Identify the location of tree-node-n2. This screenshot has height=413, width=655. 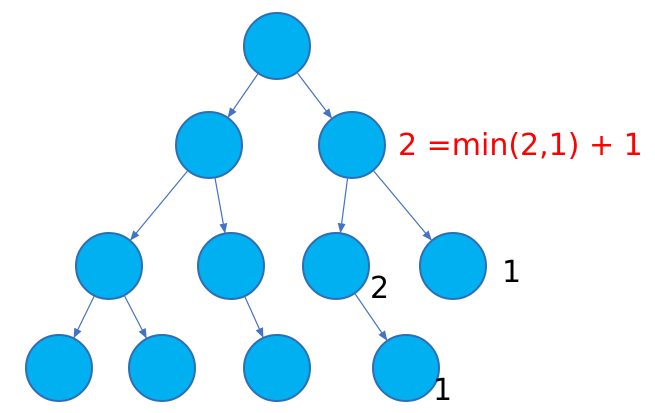
(209, 145).